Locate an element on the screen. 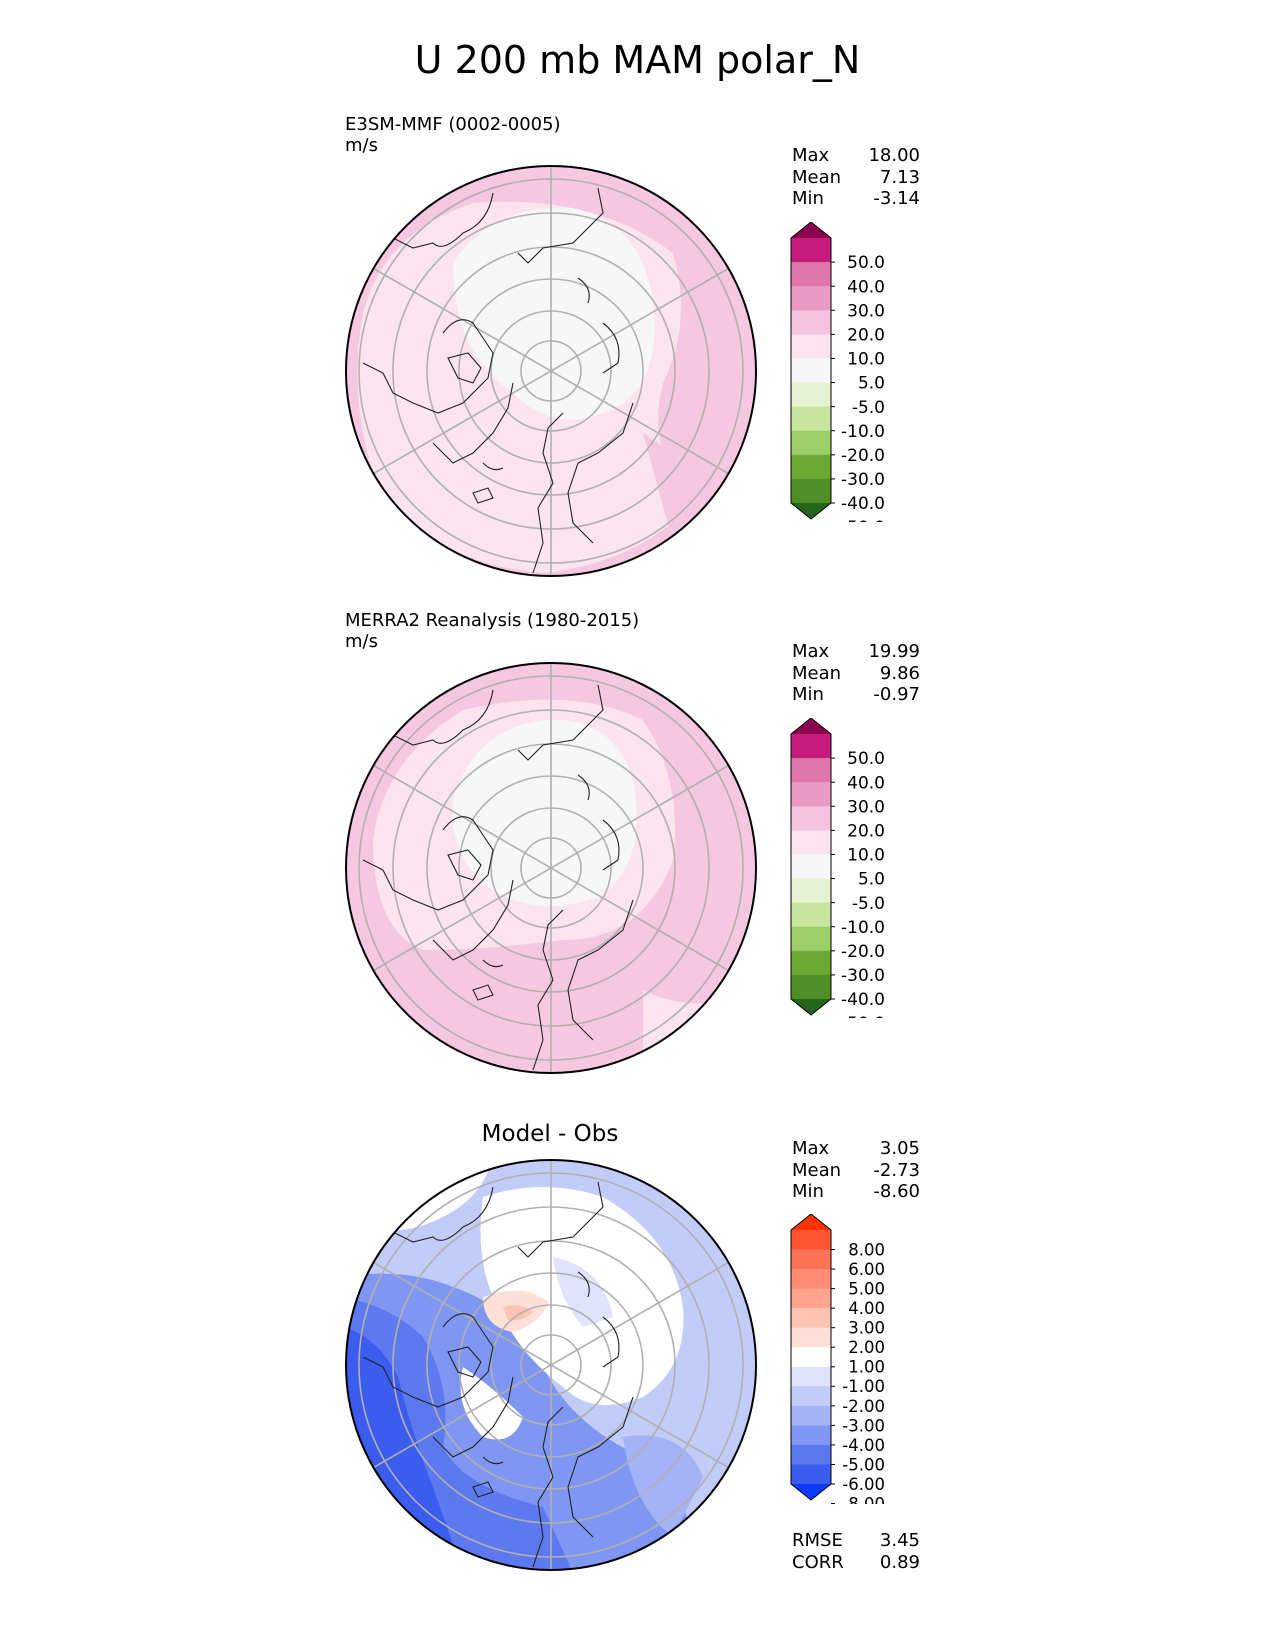  colorbar-tick-label: 8.00 is located at coordinates (866, 1249).